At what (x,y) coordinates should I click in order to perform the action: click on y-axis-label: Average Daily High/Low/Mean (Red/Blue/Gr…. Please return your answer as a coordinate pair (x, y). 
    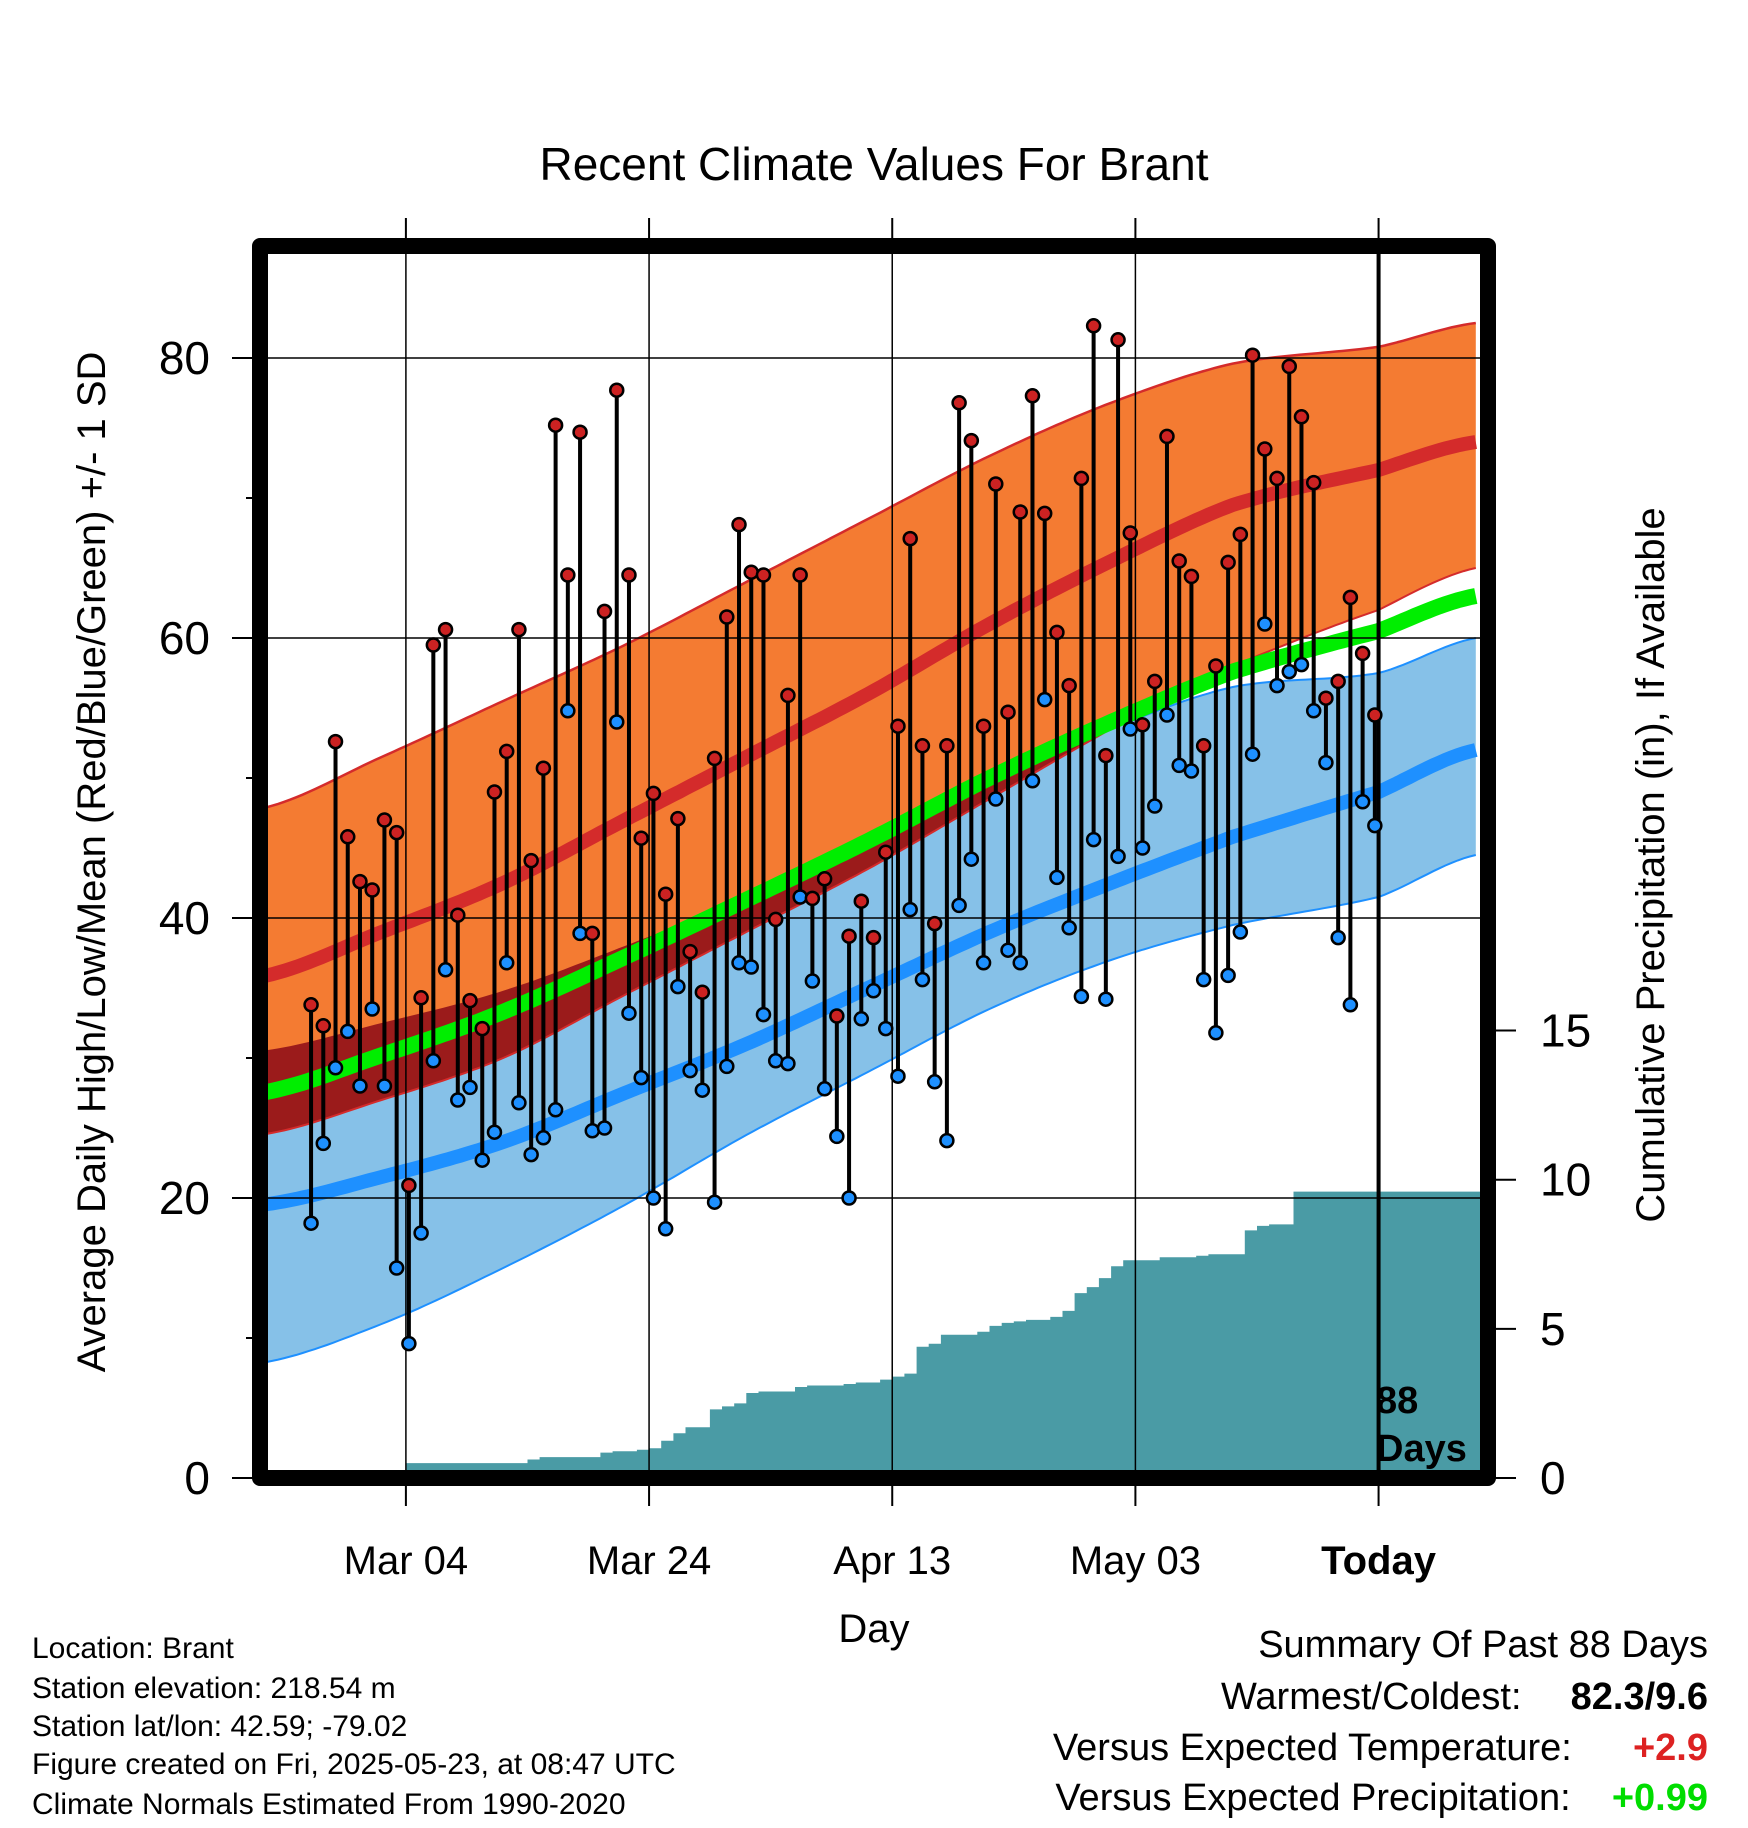
    Looking at the image, I should click on (92, 862).